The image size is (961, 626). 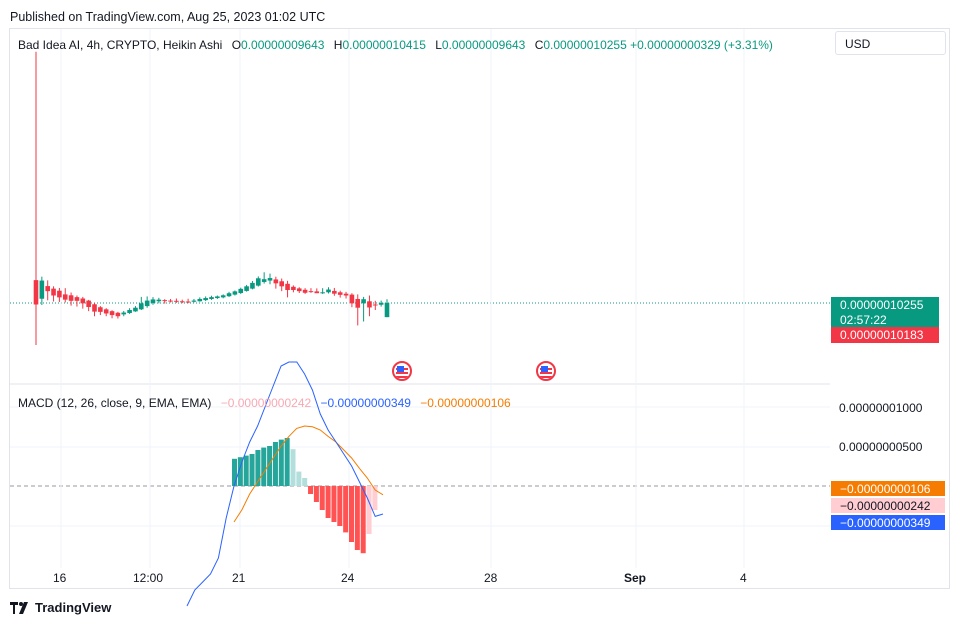 I want to click on x-axis-label: 12:00, so click(x=148, y=578).